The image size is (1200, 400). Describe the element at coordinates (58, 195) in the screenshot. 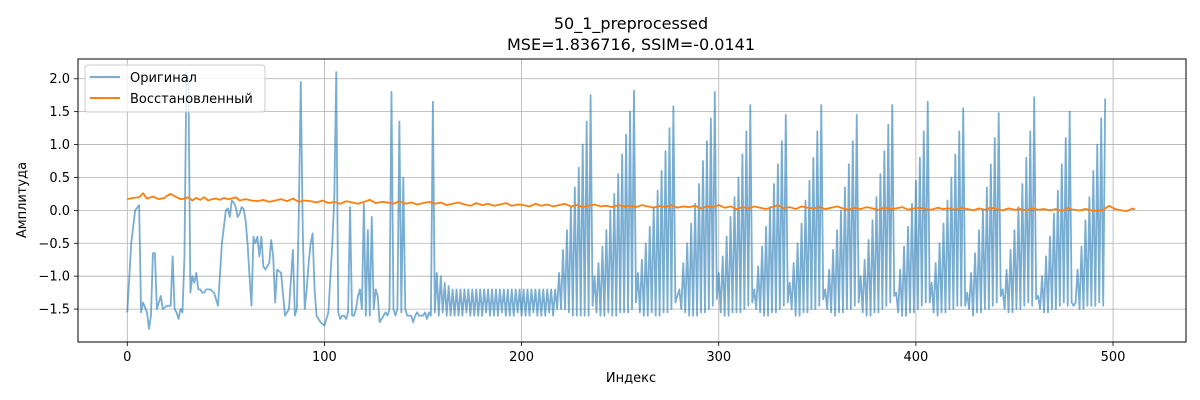

I see `y-axis: −1.5 −1.0 −0.5 0.0 0.5 1.0 1.5 2.0` at that location.